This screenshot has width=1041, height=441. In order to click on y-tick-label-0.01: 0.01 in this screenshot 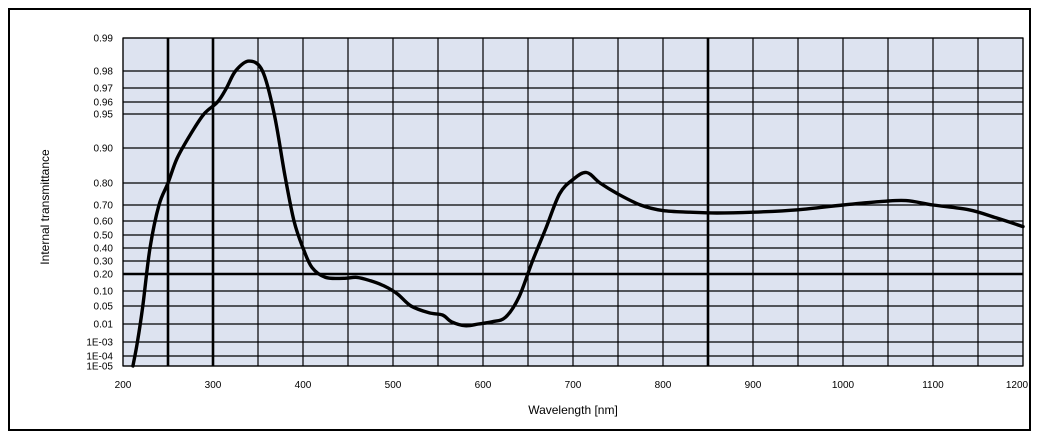, I will do `click(104, 325)`.